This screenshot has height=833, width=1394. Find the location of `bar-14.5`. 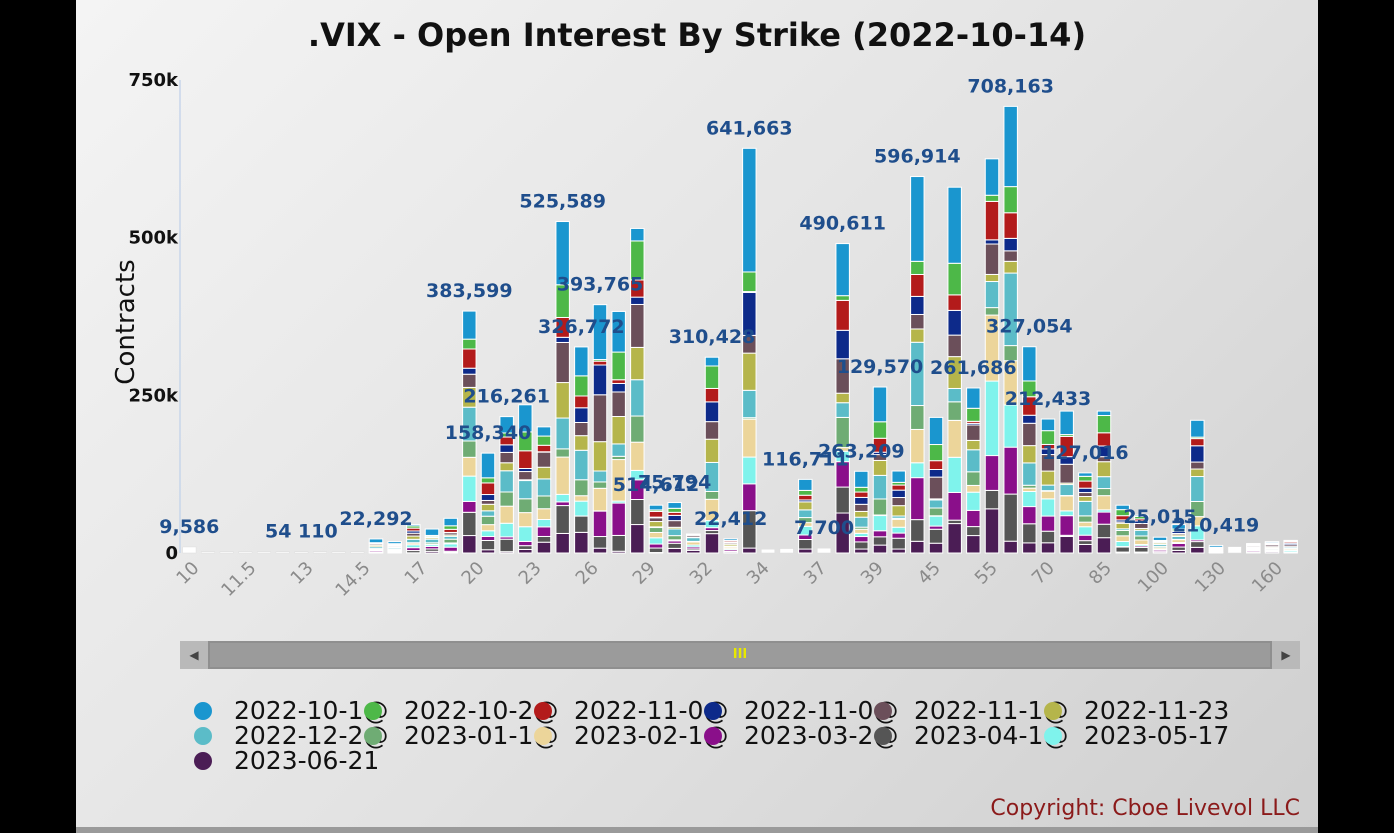

bar-14.5 is located at coordinates (357, 552).